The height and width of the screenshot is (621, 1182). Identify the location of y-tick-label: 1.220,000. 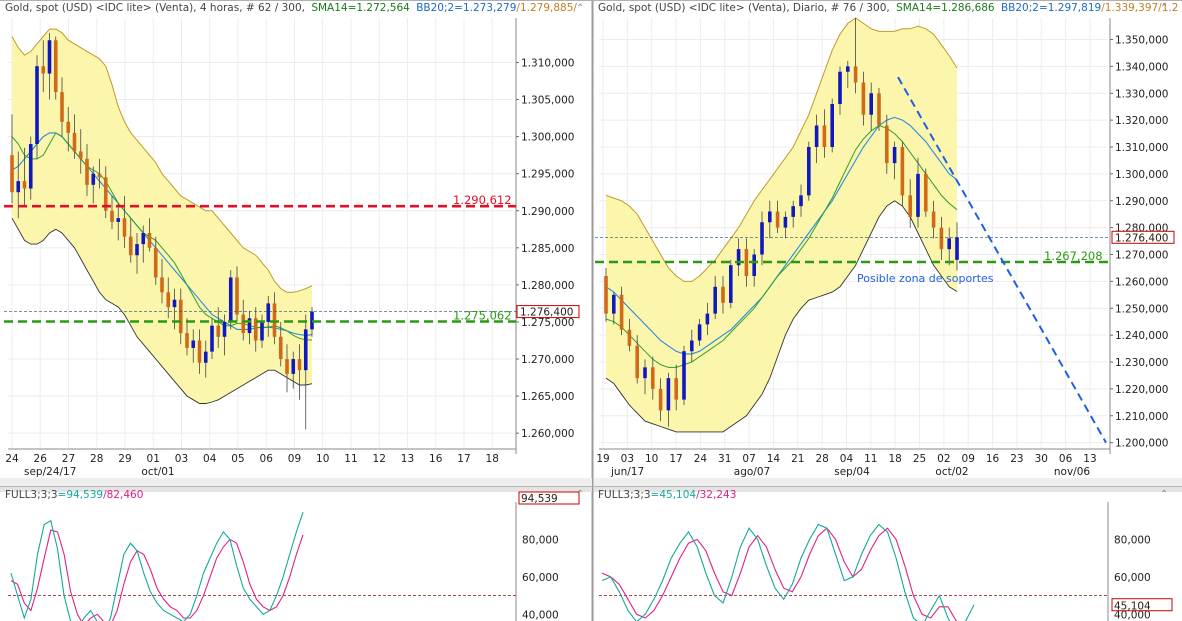
(1141, 390).